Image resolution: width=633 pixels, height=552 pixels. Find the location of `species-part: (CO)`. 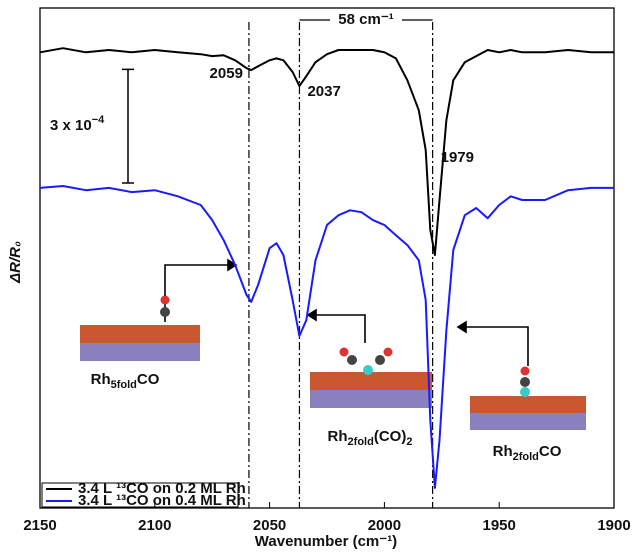

species-part: (CO) is located at coordinates (390, 436).